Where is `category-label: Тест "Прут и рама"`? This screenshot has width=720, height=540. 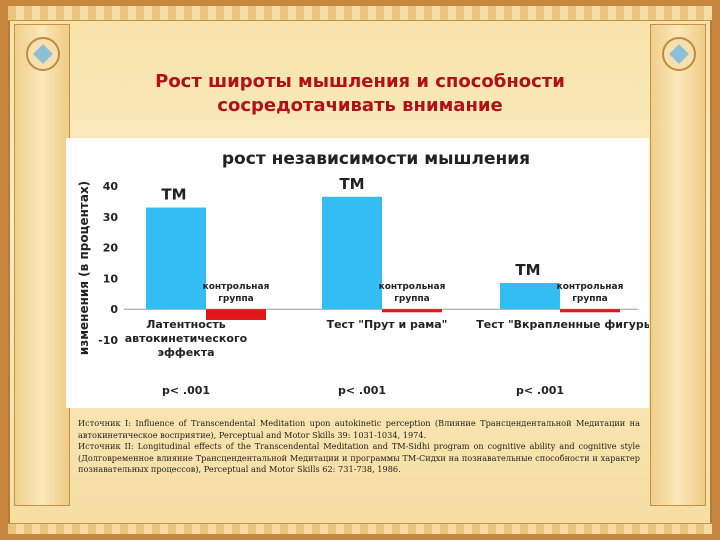
category-label: Тест "Прут и рама" is located at coordinates (387, 324).